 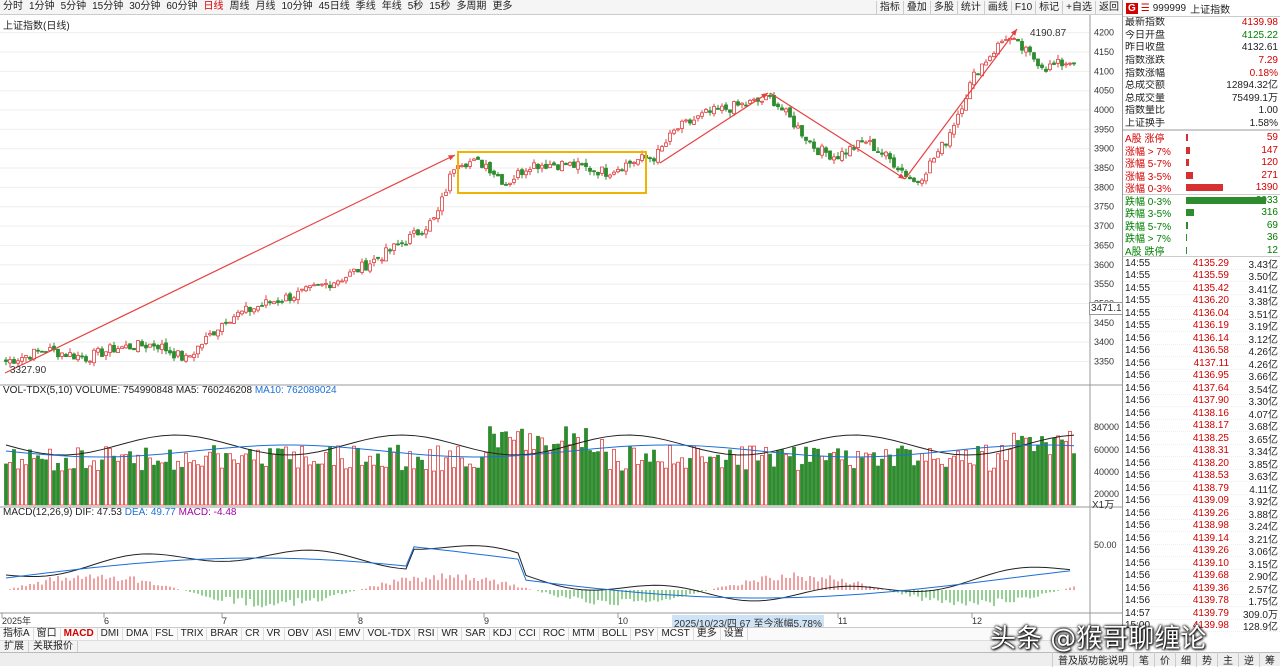 I want to click on status-item: 逆, so click(x=1248, y=659).